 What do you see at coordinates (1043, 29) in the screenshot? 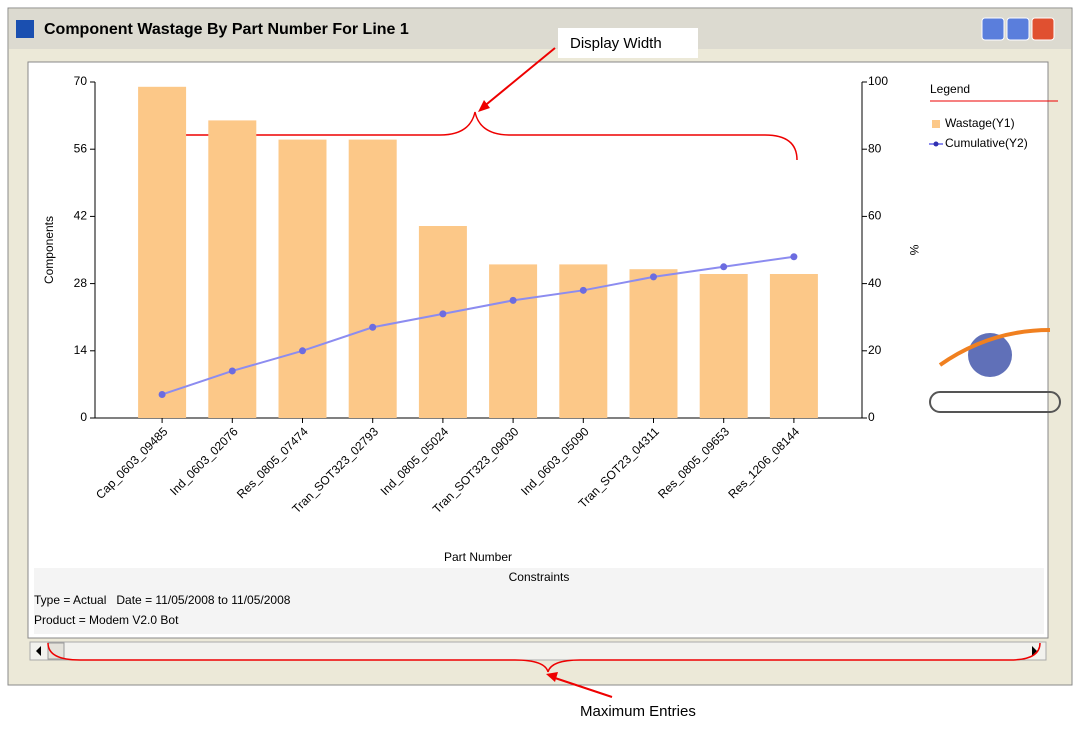
I see `close-button` at bounding box center [1043, 29].